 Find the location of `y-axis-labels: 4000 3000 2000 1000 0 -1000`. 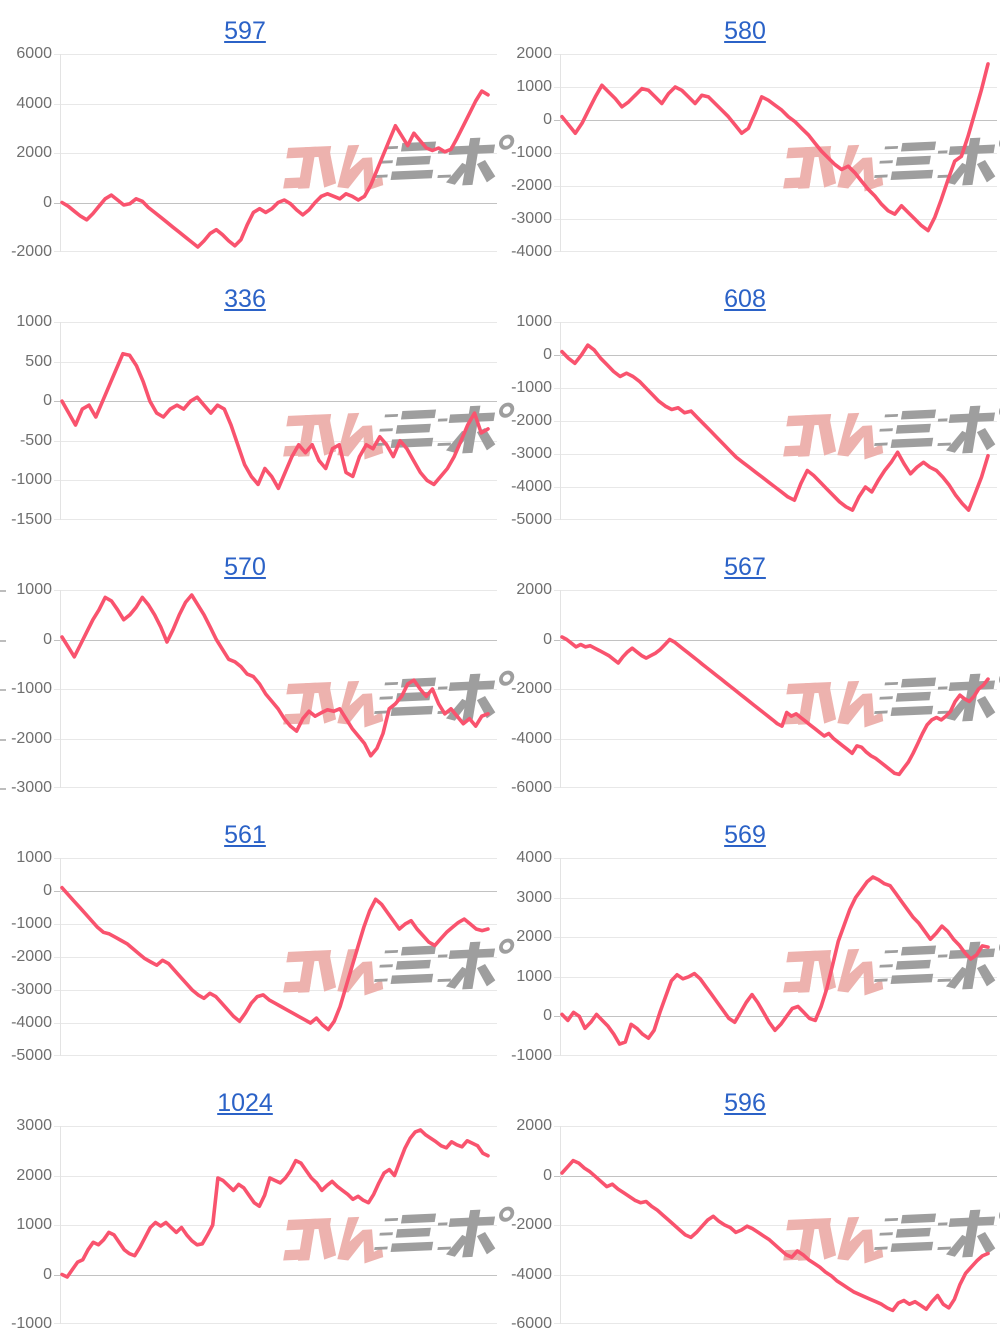

y-axis-labels: 4000 3000 2000 1000 0 -1000 is located at coordinates (530, 956).